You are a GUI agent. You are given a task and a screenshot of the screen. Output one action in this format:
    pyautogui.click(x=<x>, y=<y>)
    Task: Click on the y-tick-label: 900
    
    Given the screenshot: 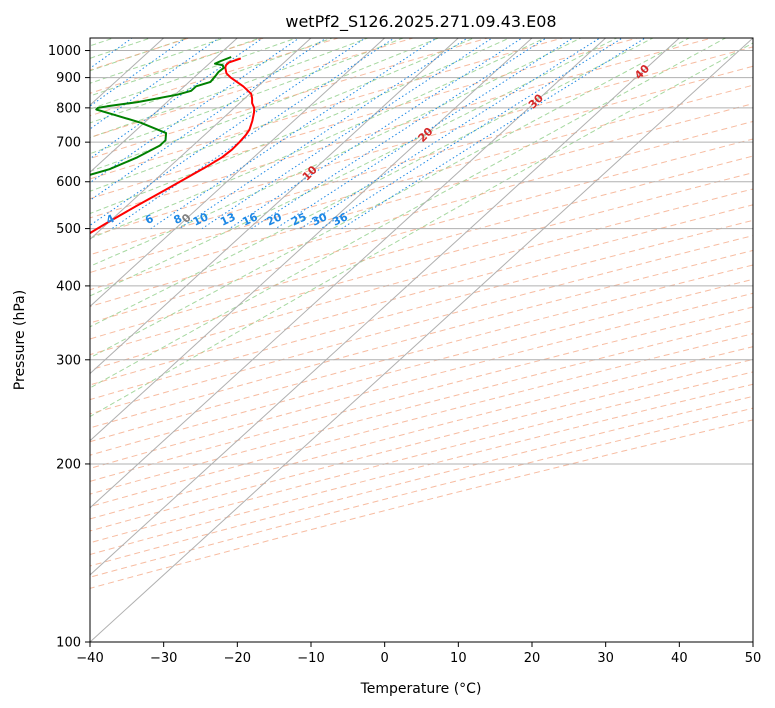 What is the action you would take?
    pyautogui.click(x=68, y=78)
    